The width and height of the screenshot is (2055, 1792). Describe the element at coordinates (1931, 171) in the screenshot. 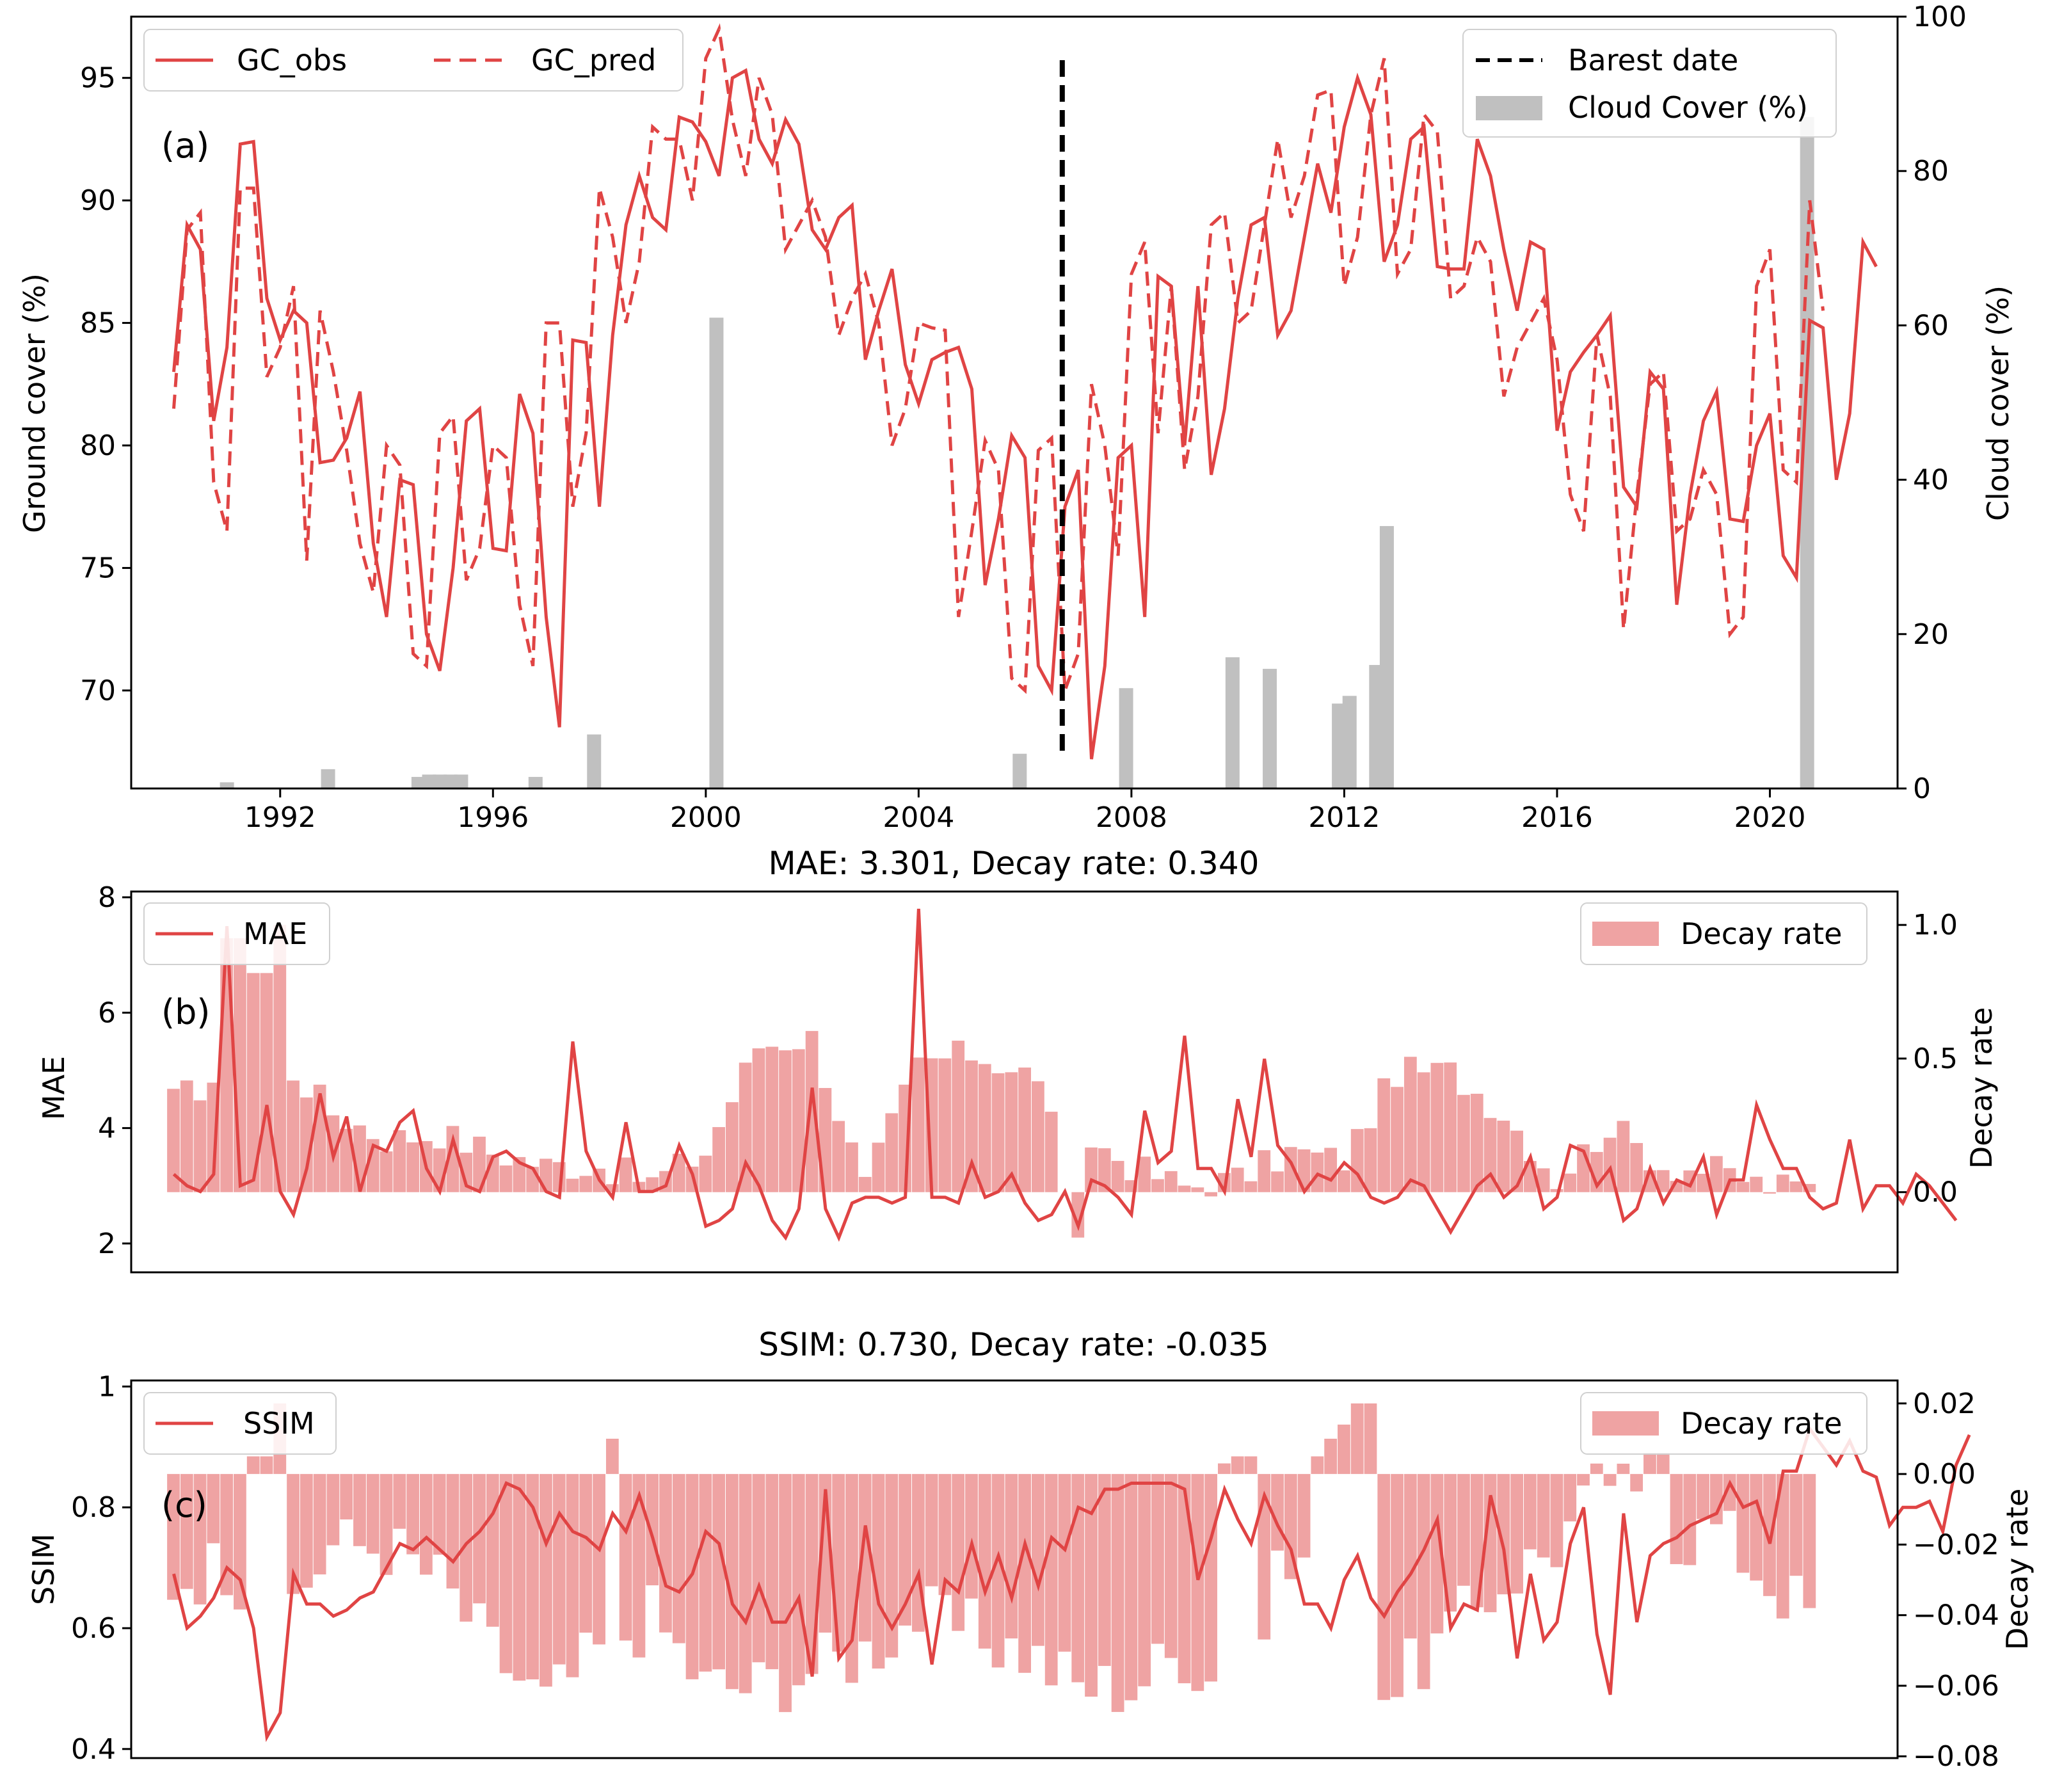

I see `a-y2-tick-label: 80` at that location.